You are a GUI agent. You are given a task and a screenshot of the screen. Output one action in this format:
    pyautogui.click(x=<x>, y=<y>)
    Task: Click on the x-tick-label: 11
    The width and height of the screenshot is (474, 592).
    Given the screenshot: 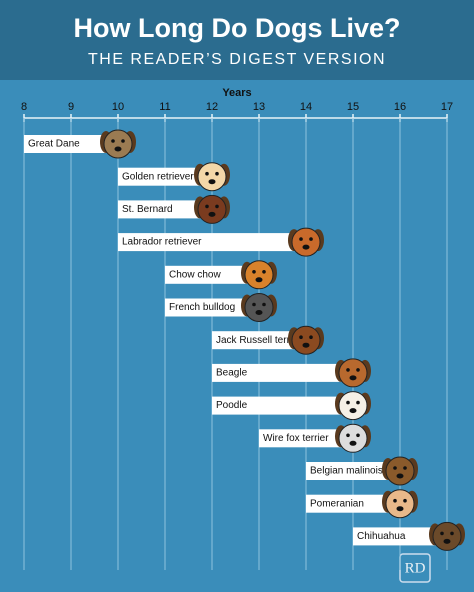 What is the action you would take?
    pyautogui.click(x=164, y=107)
    